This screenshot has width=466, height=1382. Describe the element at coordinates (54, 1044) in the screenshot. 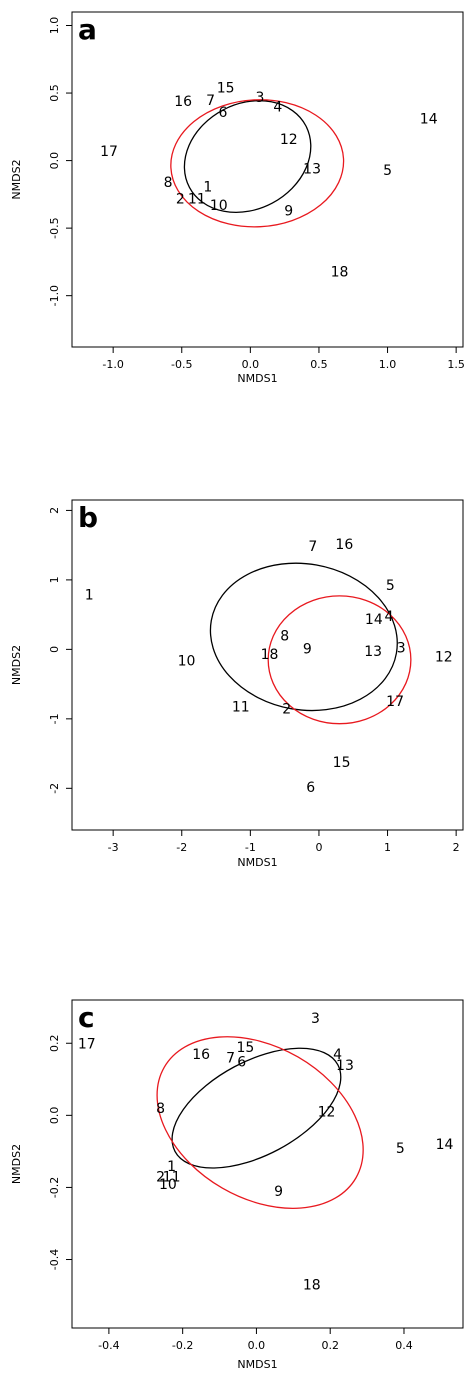

I see `y-tick-label: 0.2` at that location.